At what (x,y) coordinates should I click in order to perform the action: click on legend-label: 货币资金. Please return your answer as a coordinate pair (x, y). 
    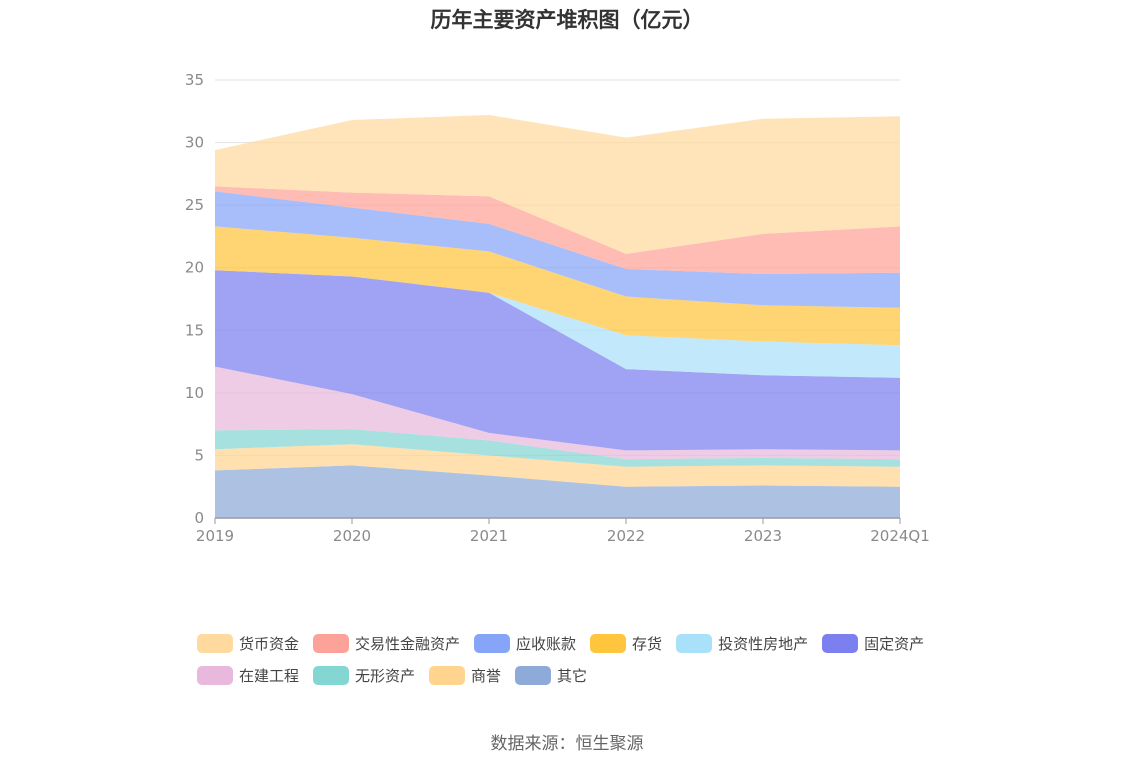
    Looking at the image, I should click on (269, 643).